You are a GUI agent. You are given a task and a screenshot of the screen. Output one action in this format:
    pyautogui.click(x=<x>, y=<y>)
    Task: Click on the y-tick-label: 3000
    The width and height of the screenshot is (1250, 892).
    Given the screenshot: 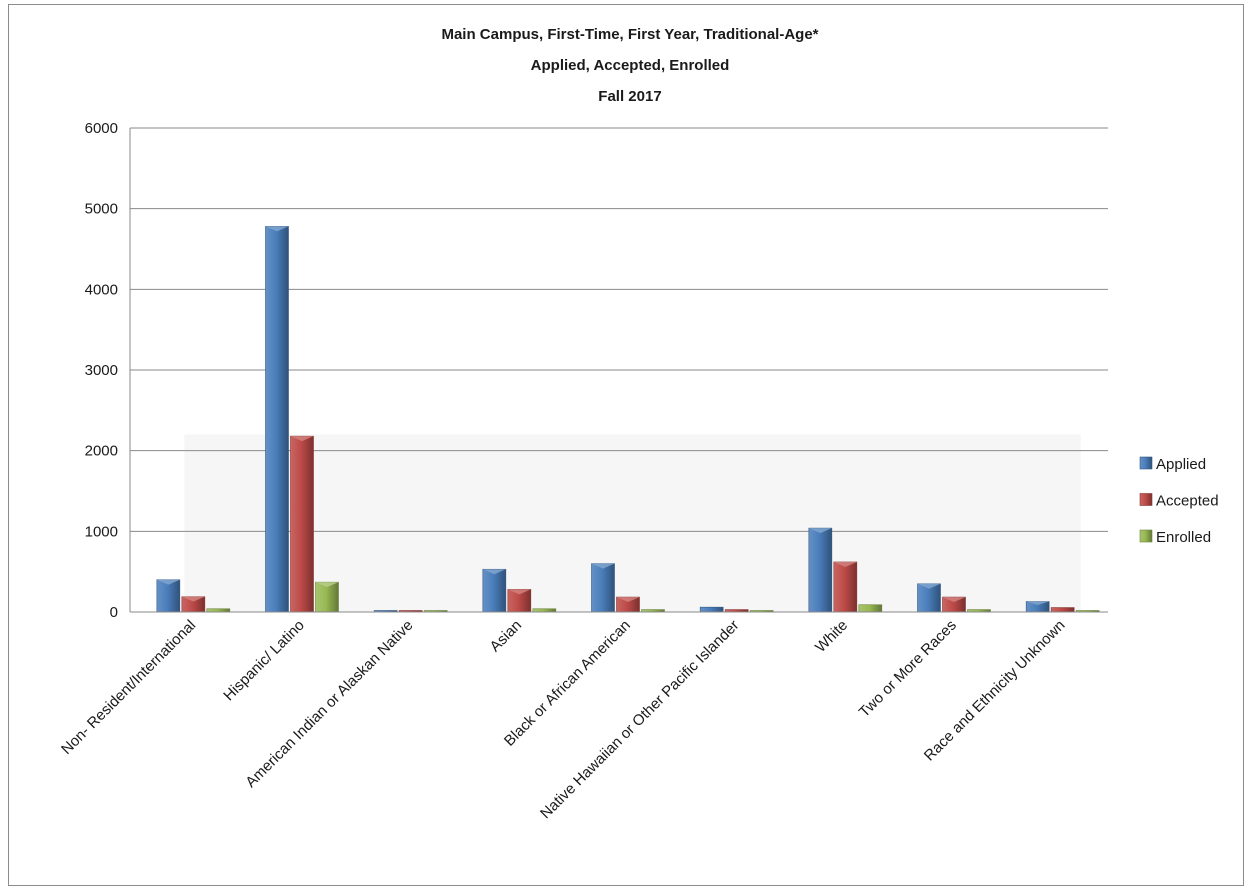 What is the action you would take?
    pyautogui.click(x=101, y=370)
    